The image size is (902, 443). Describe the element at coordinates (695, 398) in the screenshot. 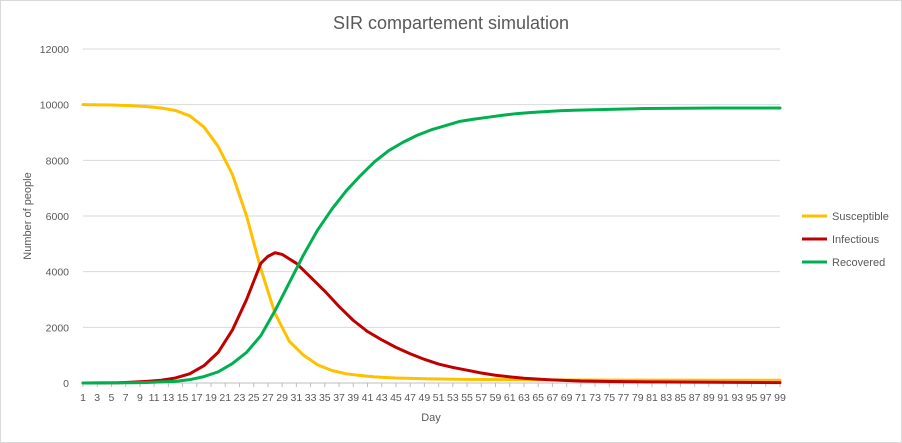

I see `x-tick-label: 87` at that location.